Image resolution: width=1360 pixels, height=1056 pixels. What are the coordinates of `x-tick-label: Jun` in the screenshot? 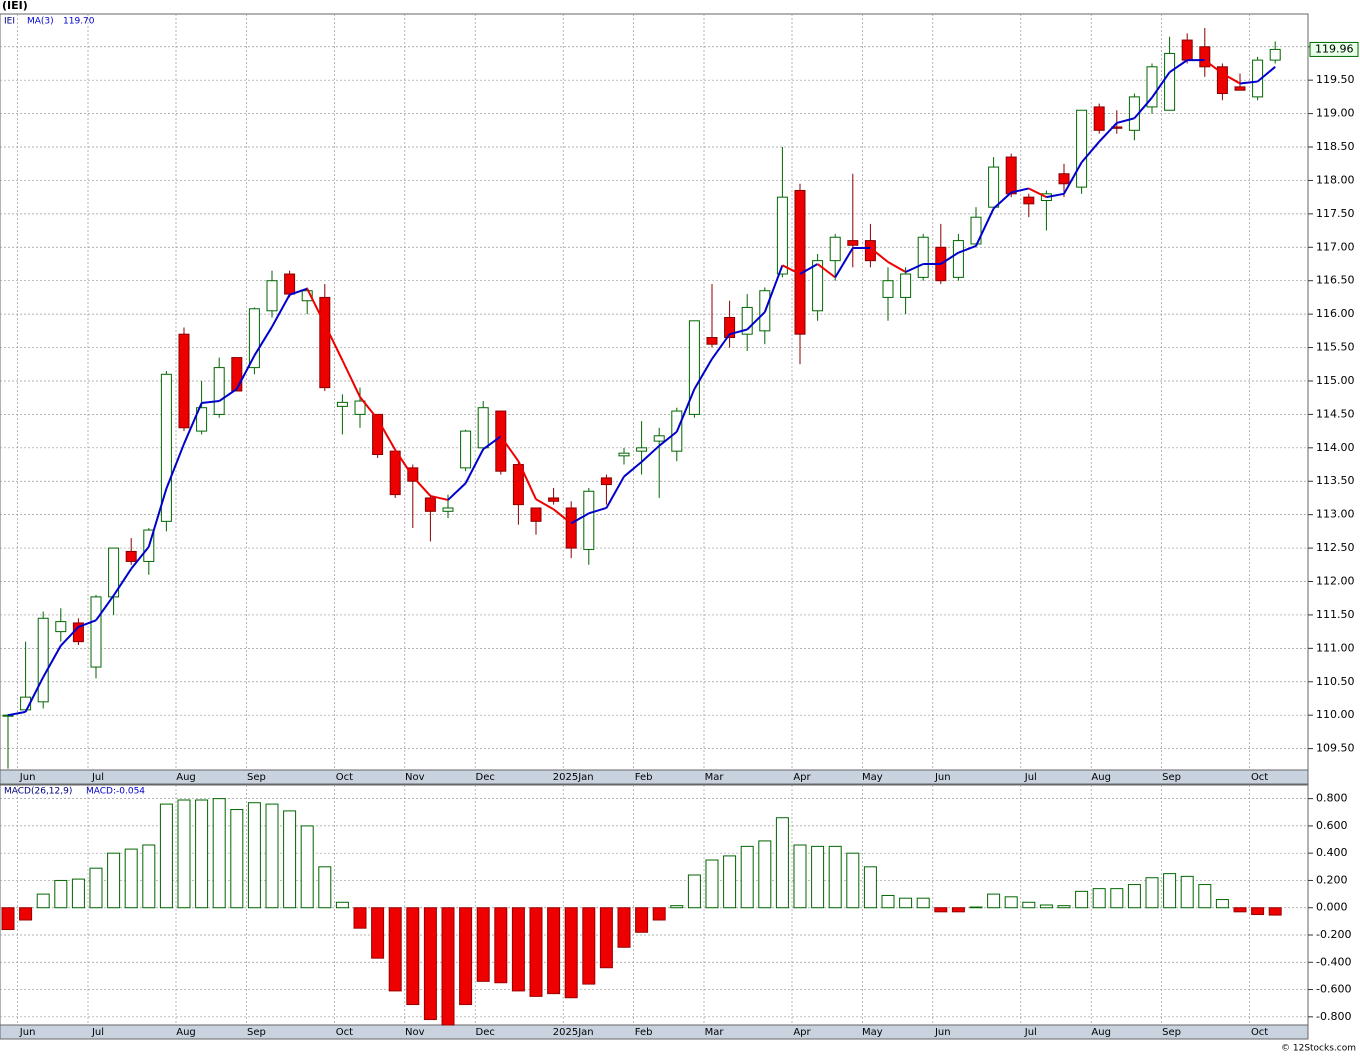 It's located at (942, 1032).